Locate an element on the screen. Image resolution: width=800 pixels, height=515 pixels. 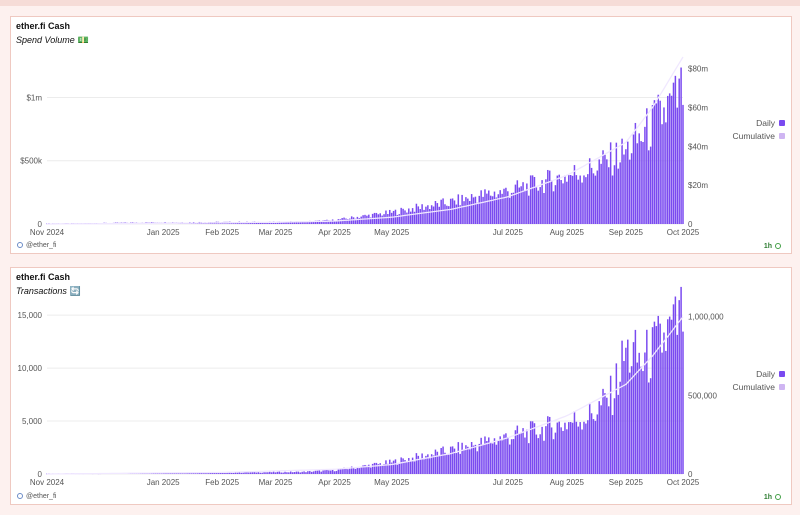
refresh-emoji-icon: 🔄 is located at coordinates (75, 291).